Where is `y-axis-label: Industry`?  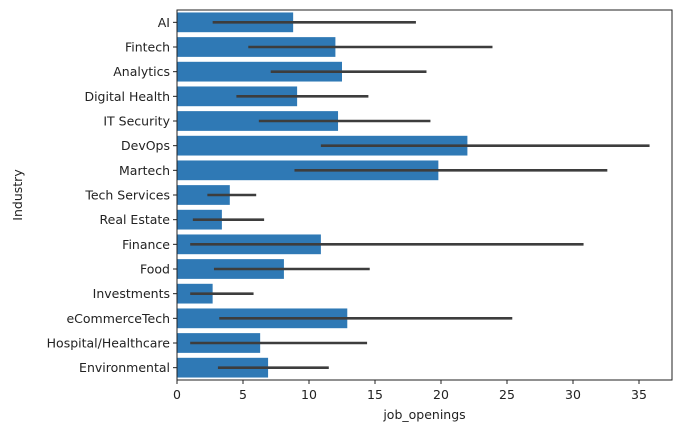 y-axis-label: Industry is located at coordinates (17, 195).